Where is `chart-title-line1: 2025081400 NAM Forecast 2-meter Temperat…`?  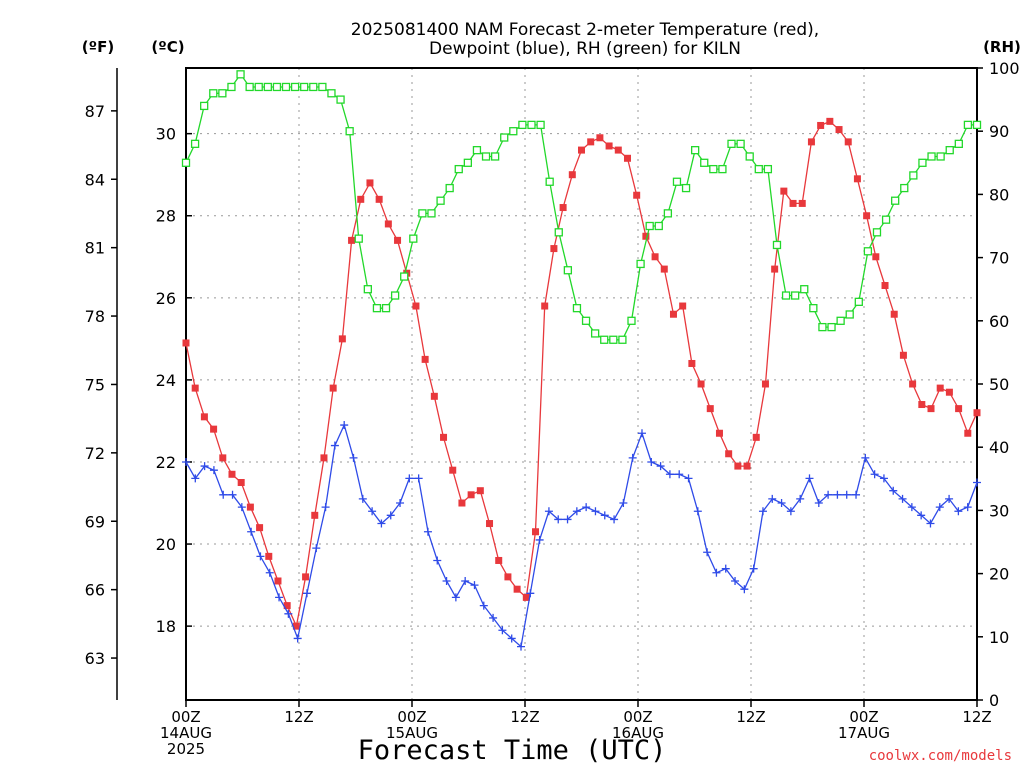 chart-title-line1: 2025081400 NAM Forecast 2-meter Temperat… is located at coordinates (585, 30).